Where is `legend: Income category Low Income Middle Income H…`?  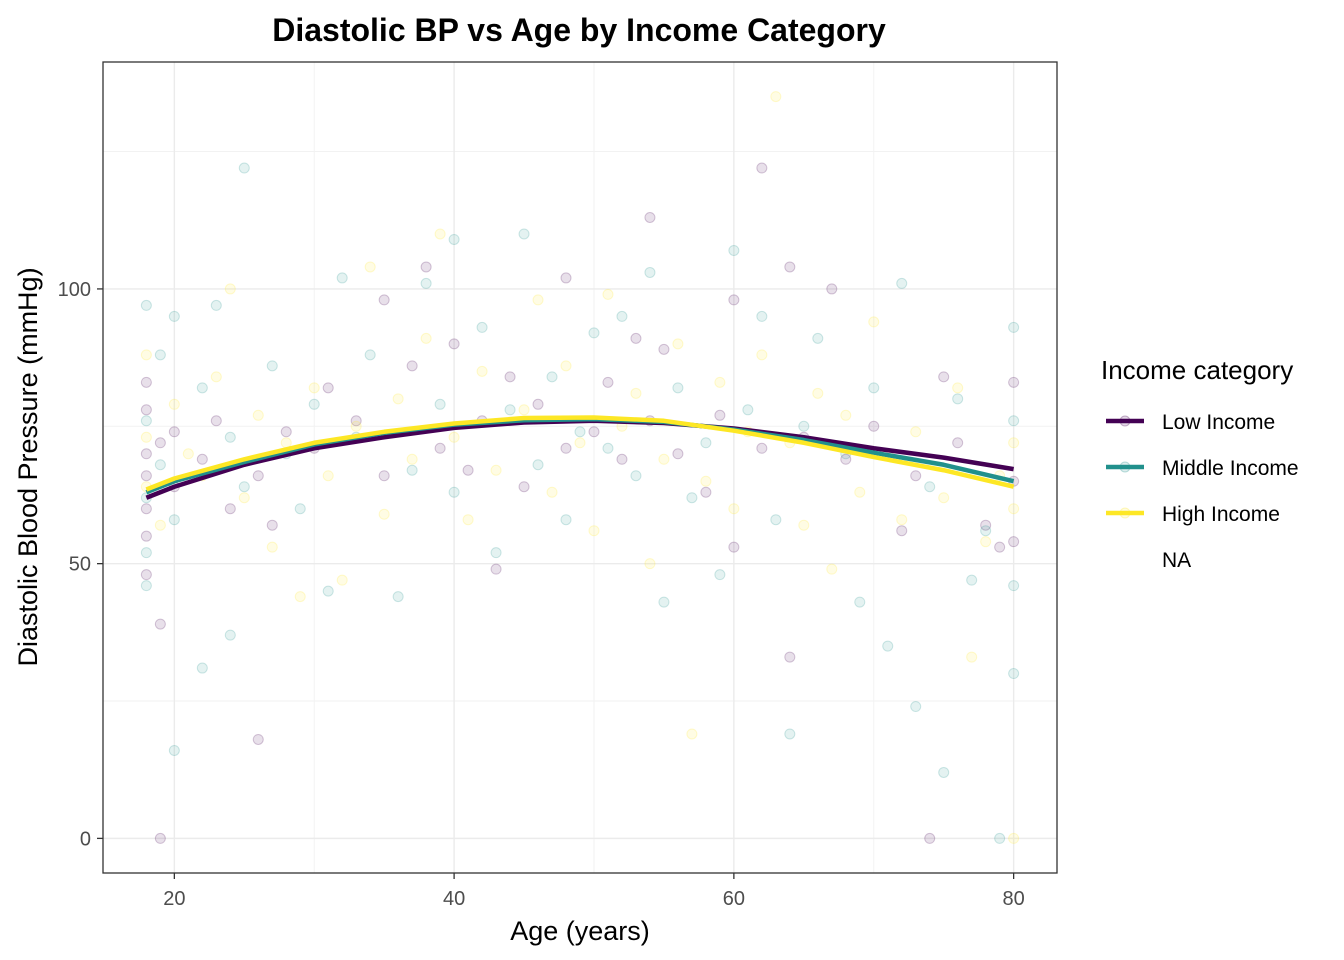 legend: Income category Low Income Middle Income H… is located at coordinates (1200, 463).